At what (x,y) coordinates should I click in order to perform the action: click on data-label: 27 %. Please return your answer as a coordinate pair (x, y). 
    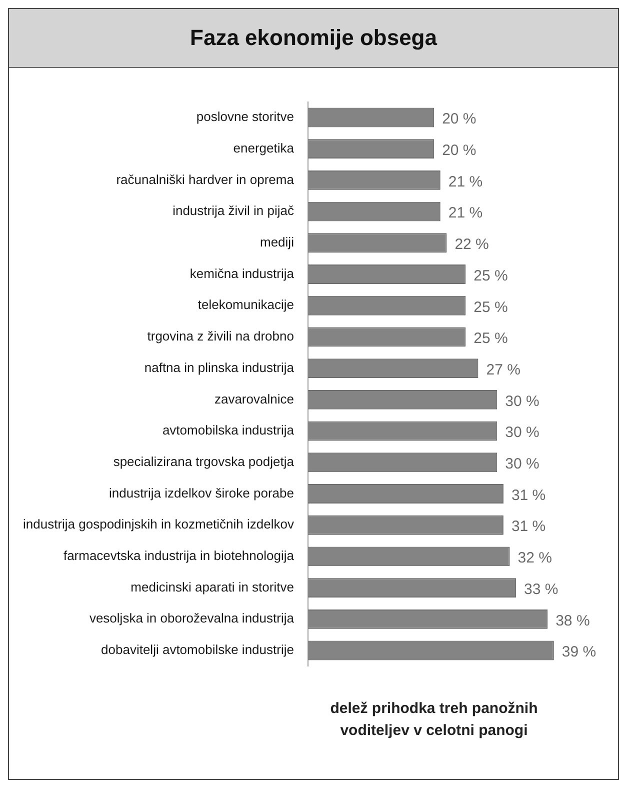
    Looking at the image, I should click on (503, 369).